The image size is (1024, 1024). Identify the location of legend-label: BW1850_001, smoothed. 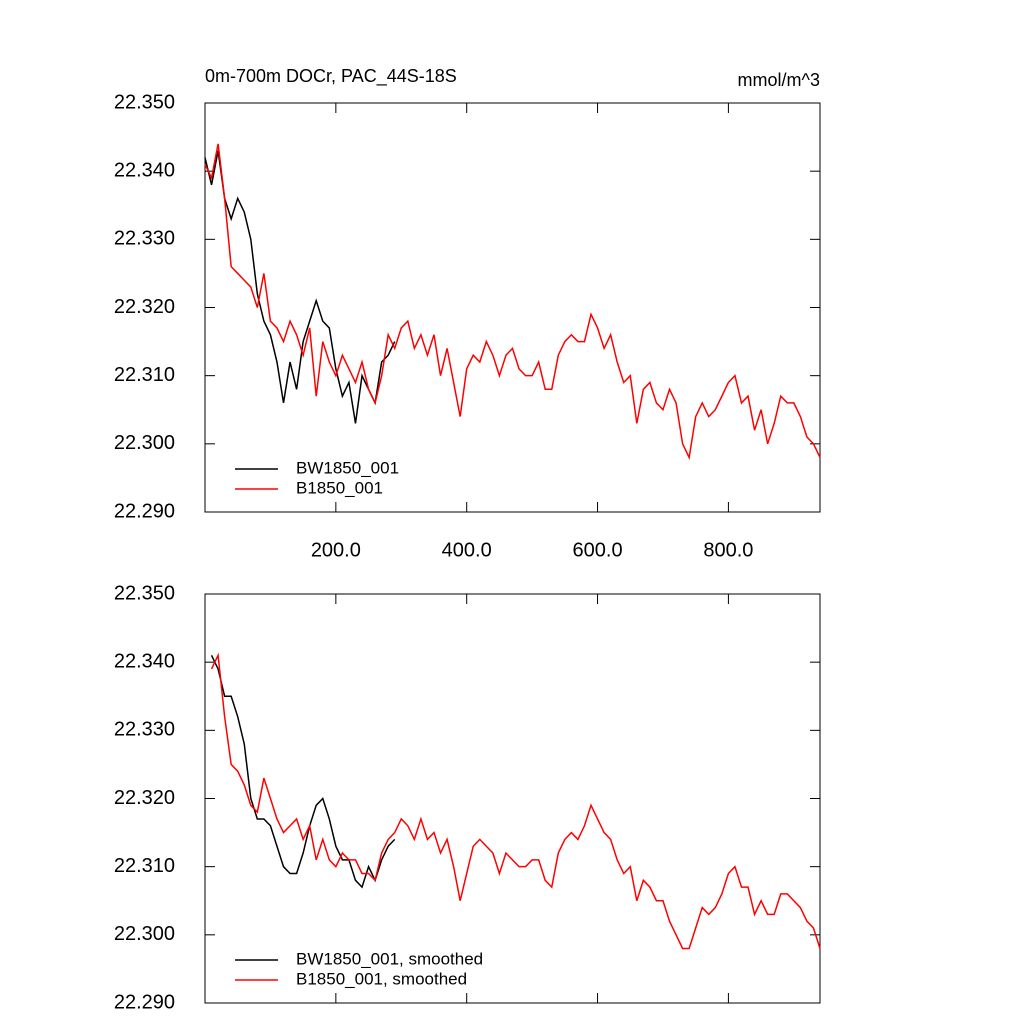
(389, 958).